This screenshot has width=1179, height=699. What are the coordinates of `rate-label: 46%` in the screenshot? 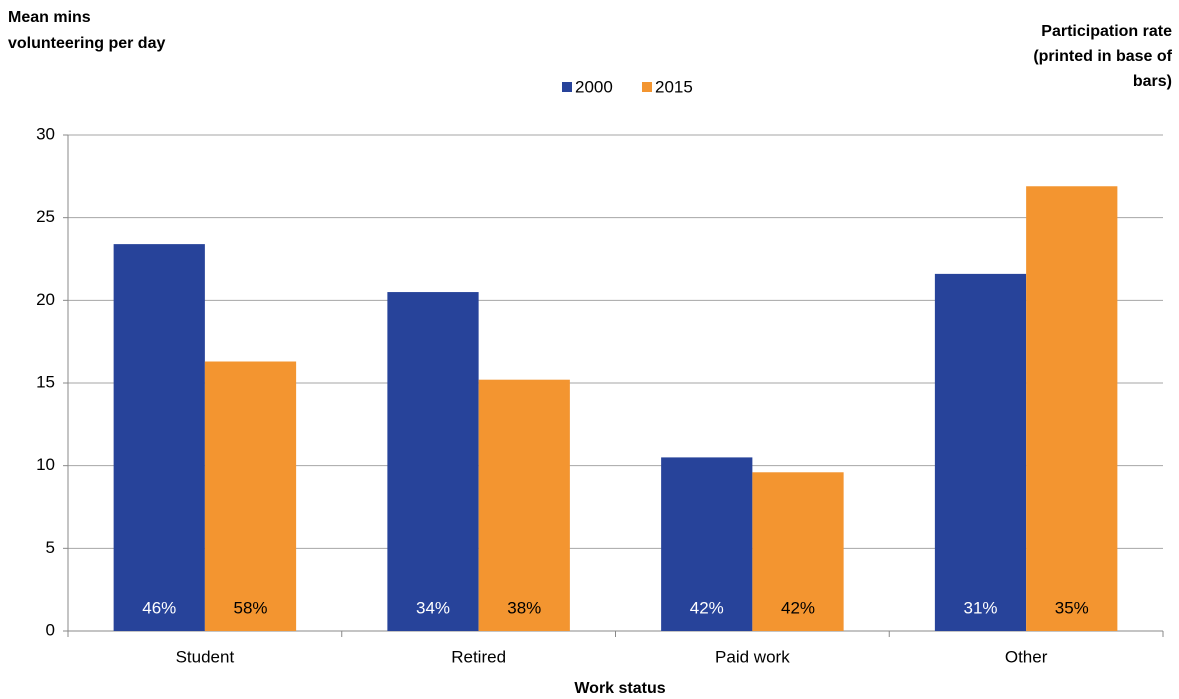 It's located at (159, 607).